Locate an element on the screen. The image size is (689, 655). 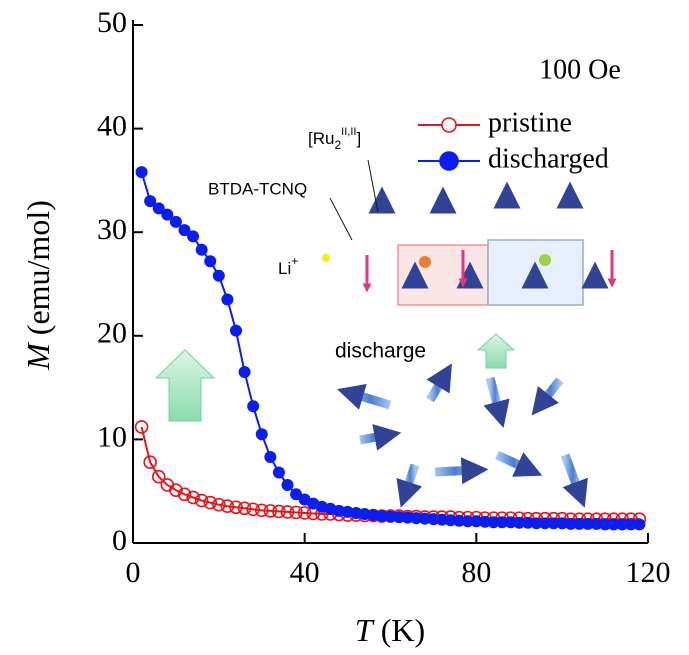
ru-base: [Ru is located at coordinates (321, 138).